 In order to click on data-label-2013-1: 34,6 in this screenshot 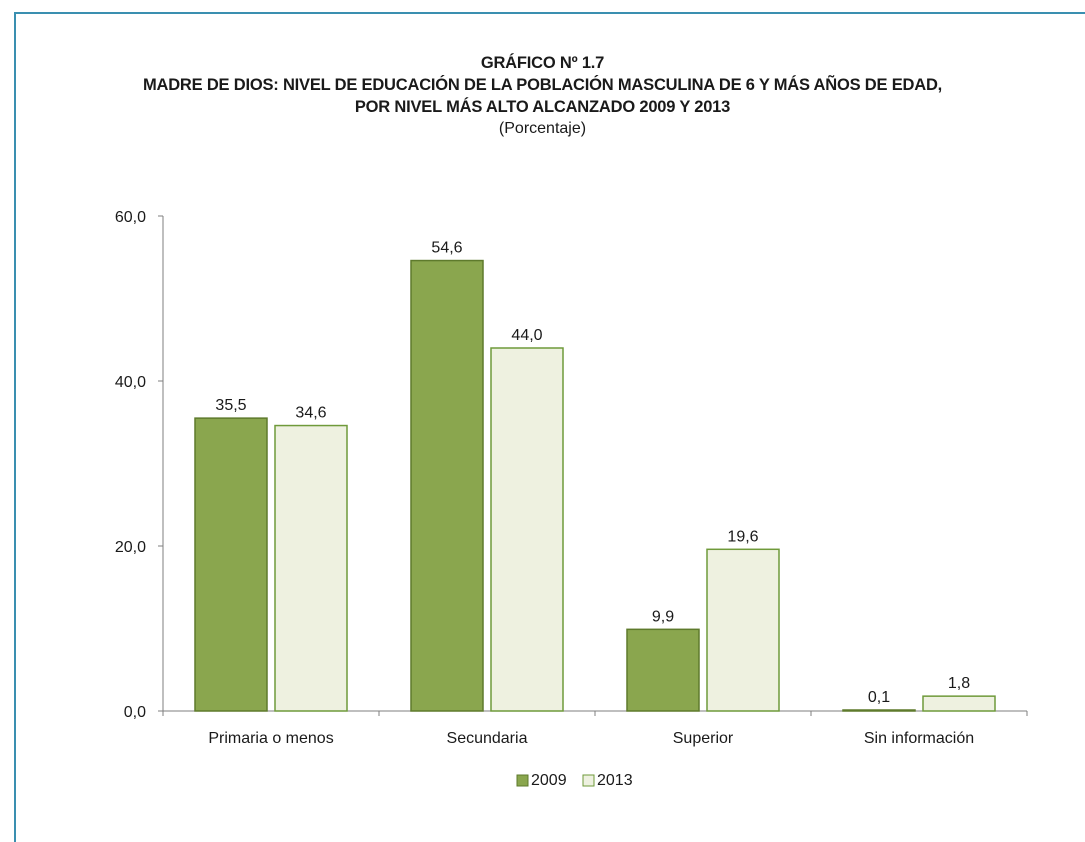, I will do `click(310, 413)`.